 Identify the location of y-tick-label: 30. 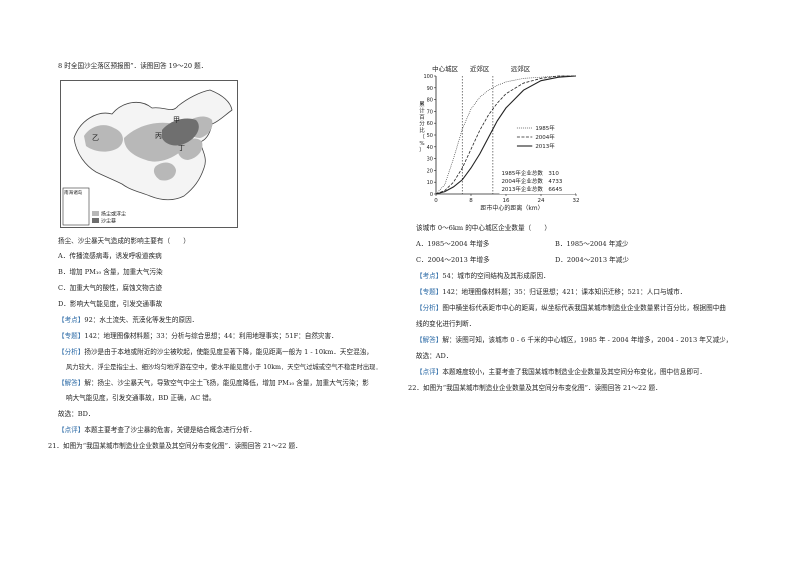
(430, 160).